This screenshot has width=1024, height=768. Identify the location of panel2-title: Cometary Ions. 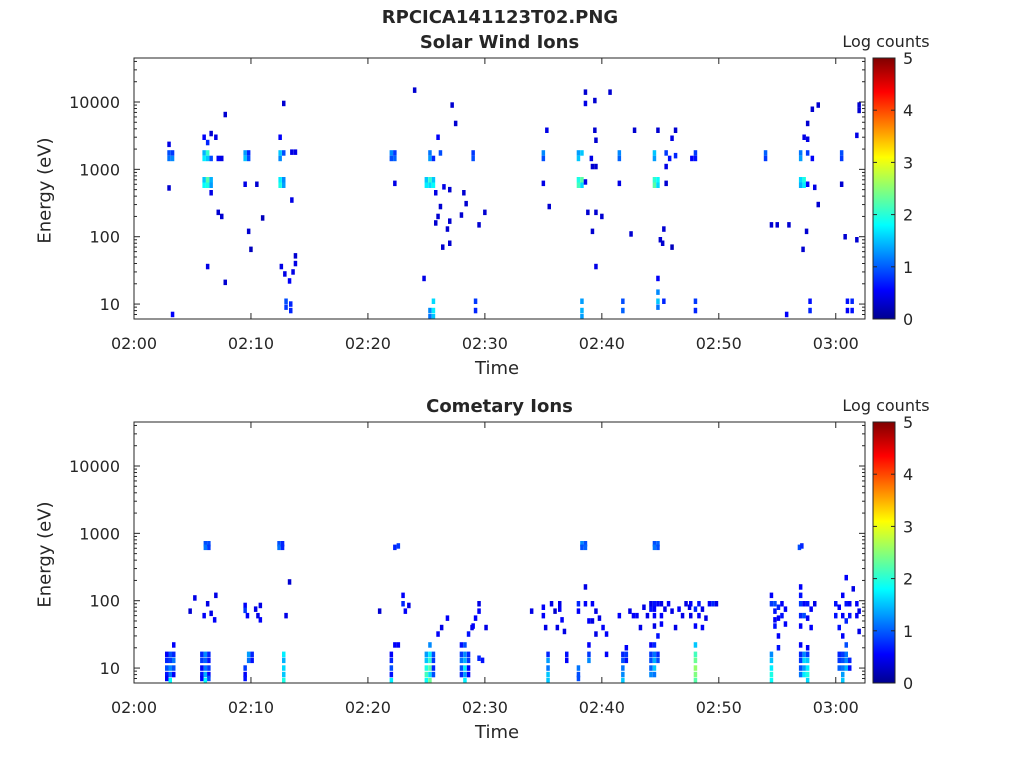
(499, 406).